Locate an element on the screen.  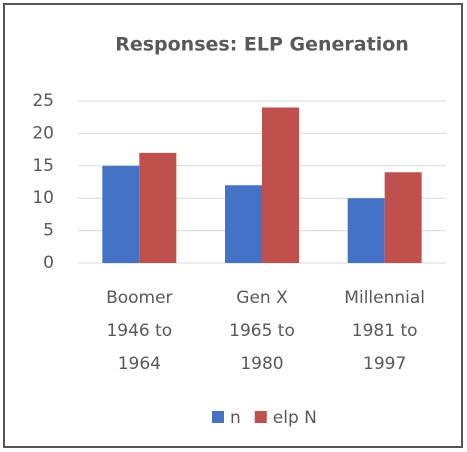
x-tick-label: 1997 is located at coordinates (384, 364).